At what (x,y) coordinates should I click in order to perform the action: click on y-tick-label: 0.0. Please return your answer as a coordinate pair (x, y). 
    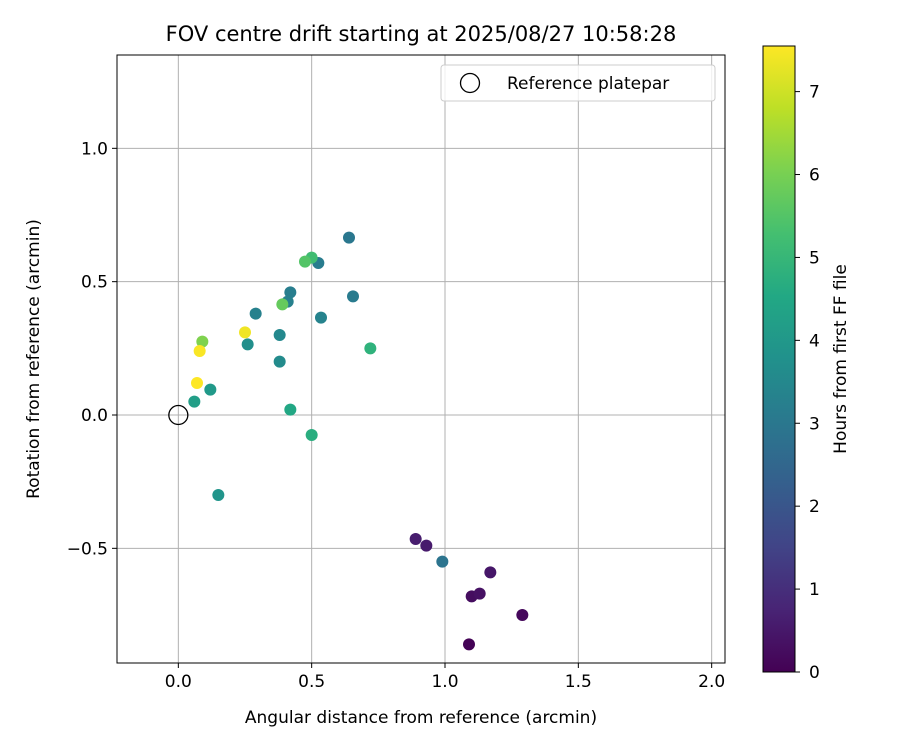
    Looking at the image, I should click on (94, 416).